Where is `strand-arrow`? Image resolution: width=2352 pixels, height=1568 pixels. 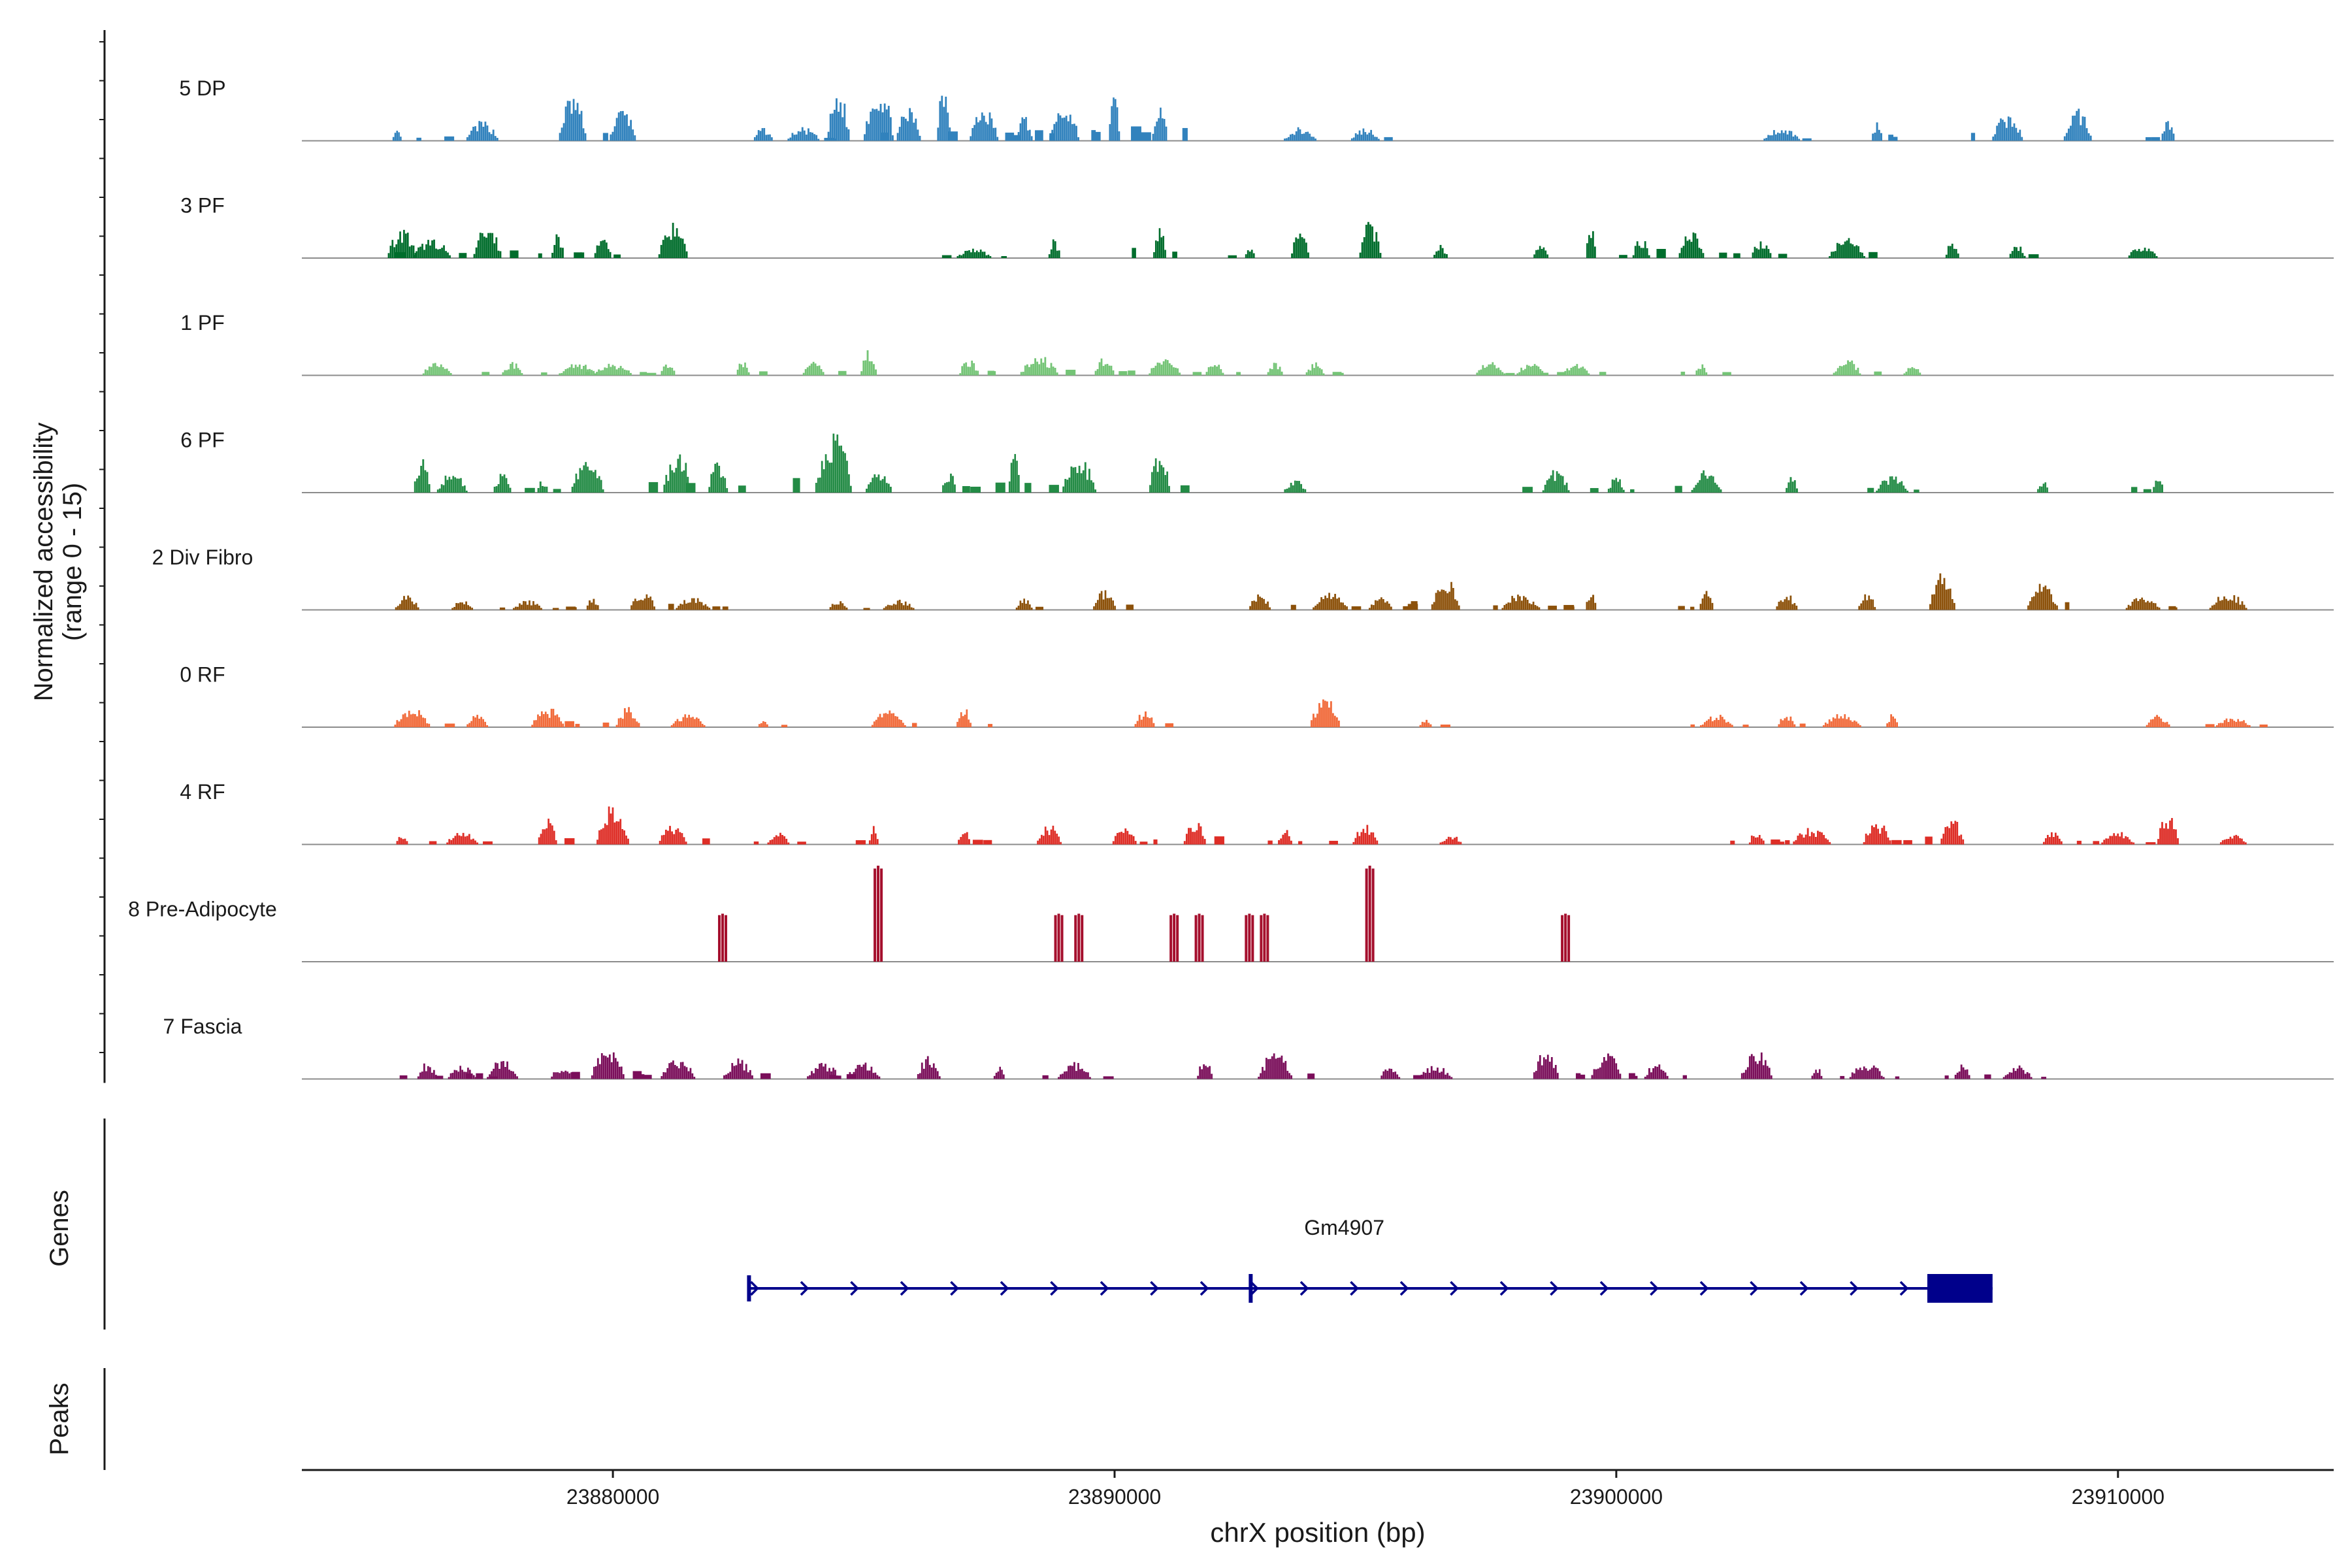 strand-arrow is located at coordinates (1304, 1288).